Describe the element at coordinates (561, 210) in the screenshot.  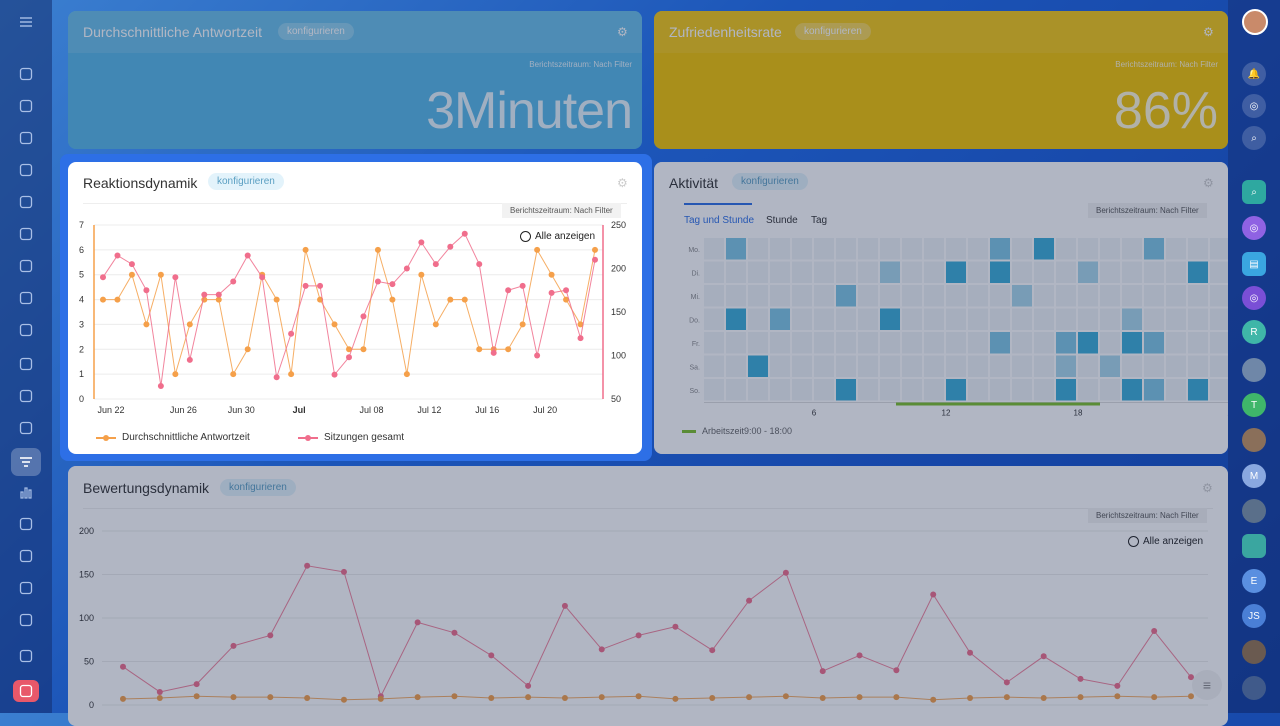
I see `report-period: Berichtszeitraum: Nach Filter` at that location.